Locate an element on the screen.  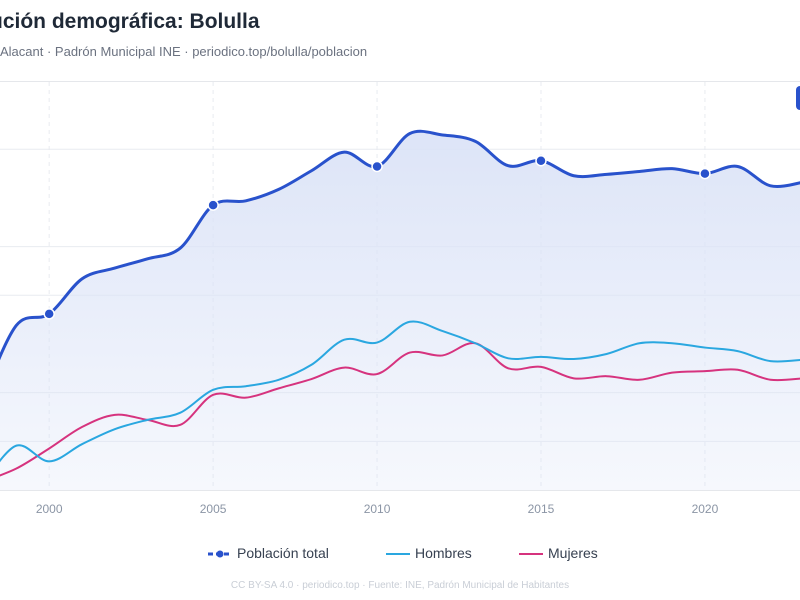
chart-title: ución demográfica: Bolulla is located at coordinates (130, 21).